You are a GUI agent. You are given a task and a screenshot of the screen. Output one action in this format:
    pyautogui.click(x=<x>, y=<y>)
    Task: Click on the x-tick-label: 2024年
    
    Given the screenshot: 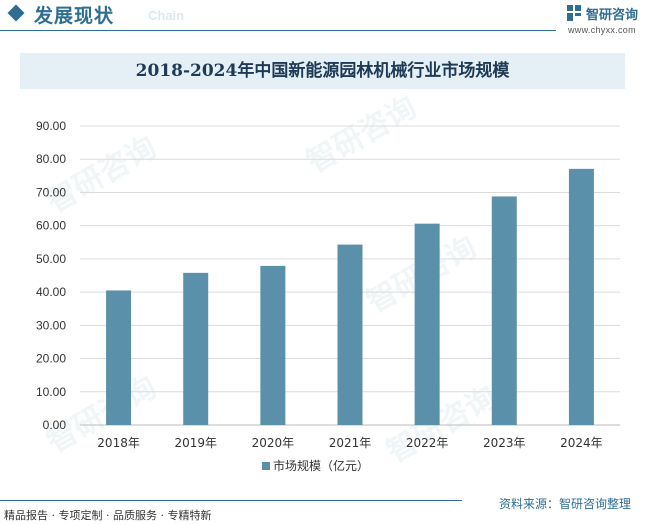 What is the action you would take?
    pyautogui.click(x=581, y=443)
    